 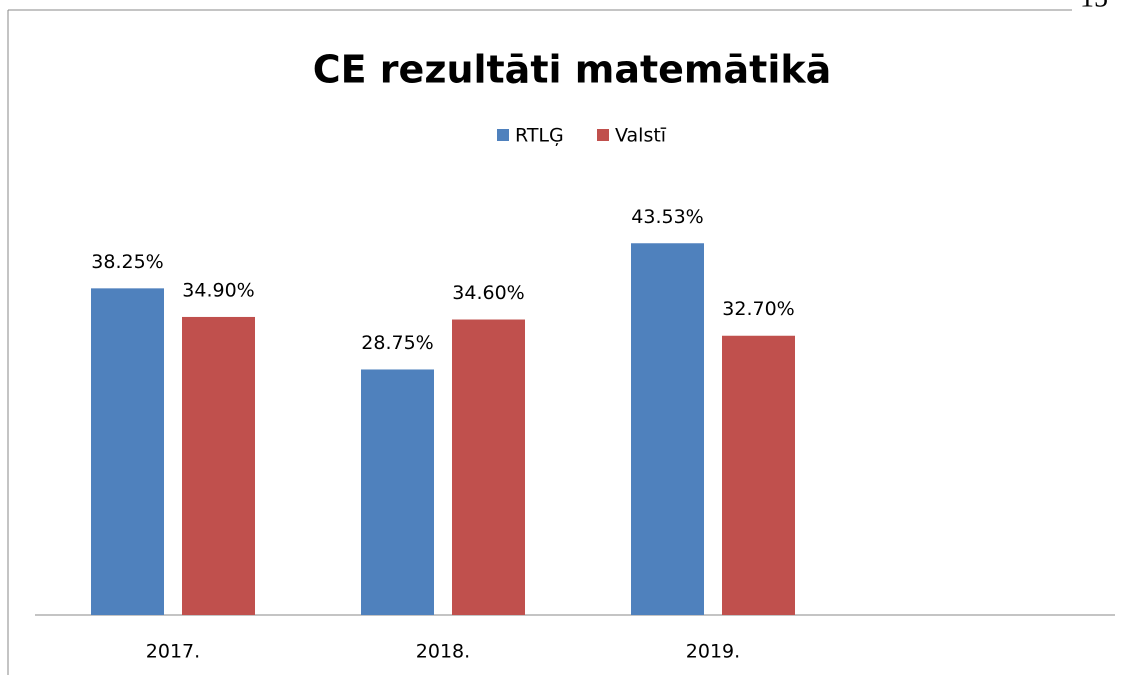 I want to click on data-label: 32.70%, so click(x=758, y=309).